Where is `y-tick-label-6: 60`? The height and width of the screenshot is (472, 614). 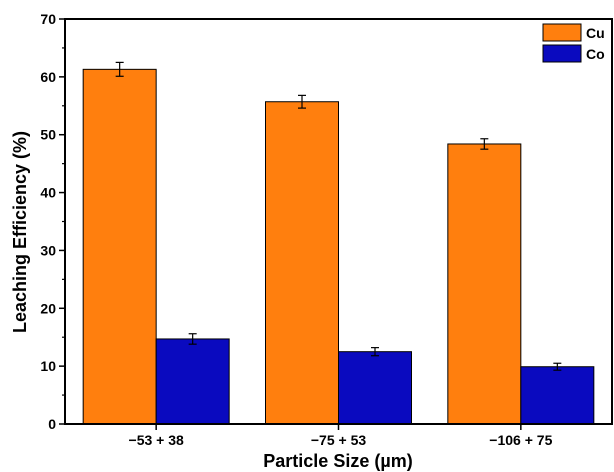
y-tick-label-6: 60 is located at coordinates (48, 77).